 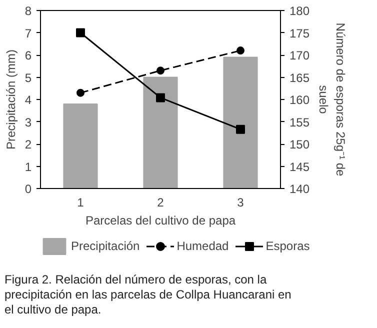 I want to click on y2-tick-label: 150, so click(x=300, y=145).